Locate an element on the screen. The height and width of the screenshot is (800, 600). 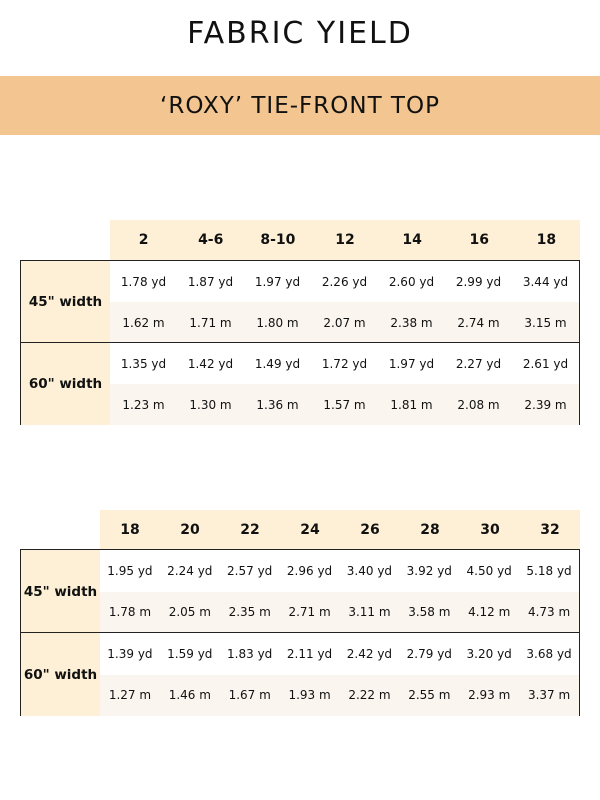
yardage-cell: 1.78 yd is located at coordinates (143, 281).